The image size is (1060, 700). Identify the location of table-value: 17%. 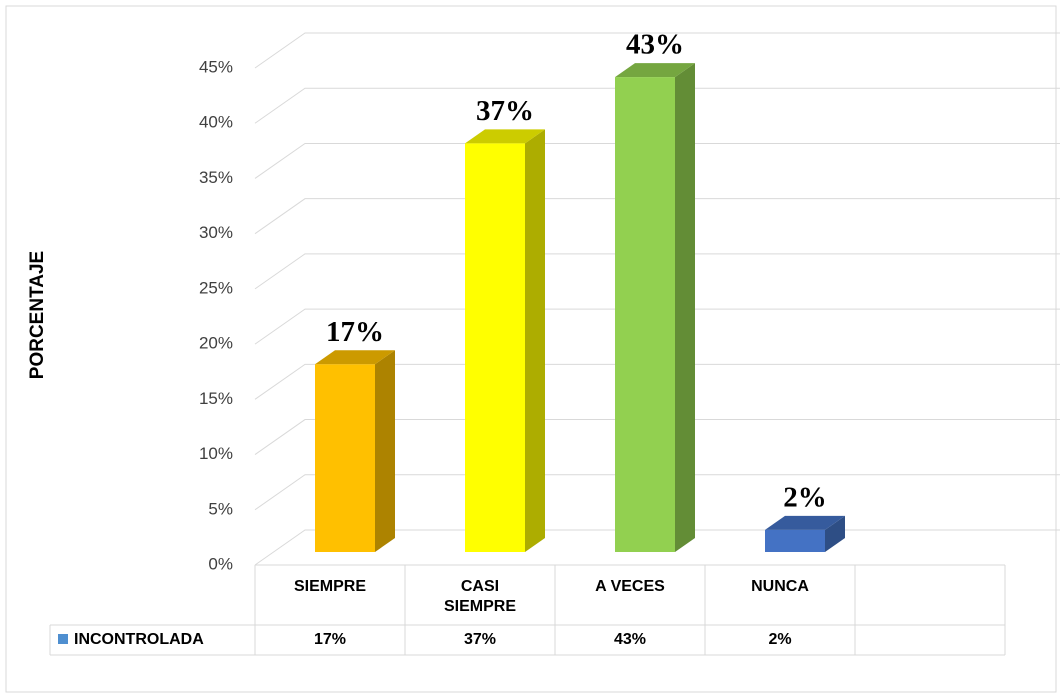
(330, 639).